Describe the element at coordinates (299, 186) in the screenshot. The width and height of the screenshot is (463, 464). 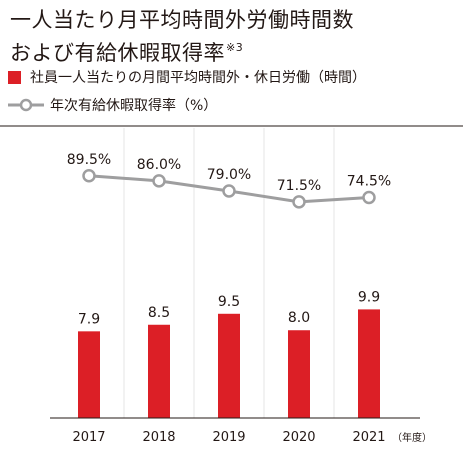
I see `rate-value-label: 71.5%` at that location.